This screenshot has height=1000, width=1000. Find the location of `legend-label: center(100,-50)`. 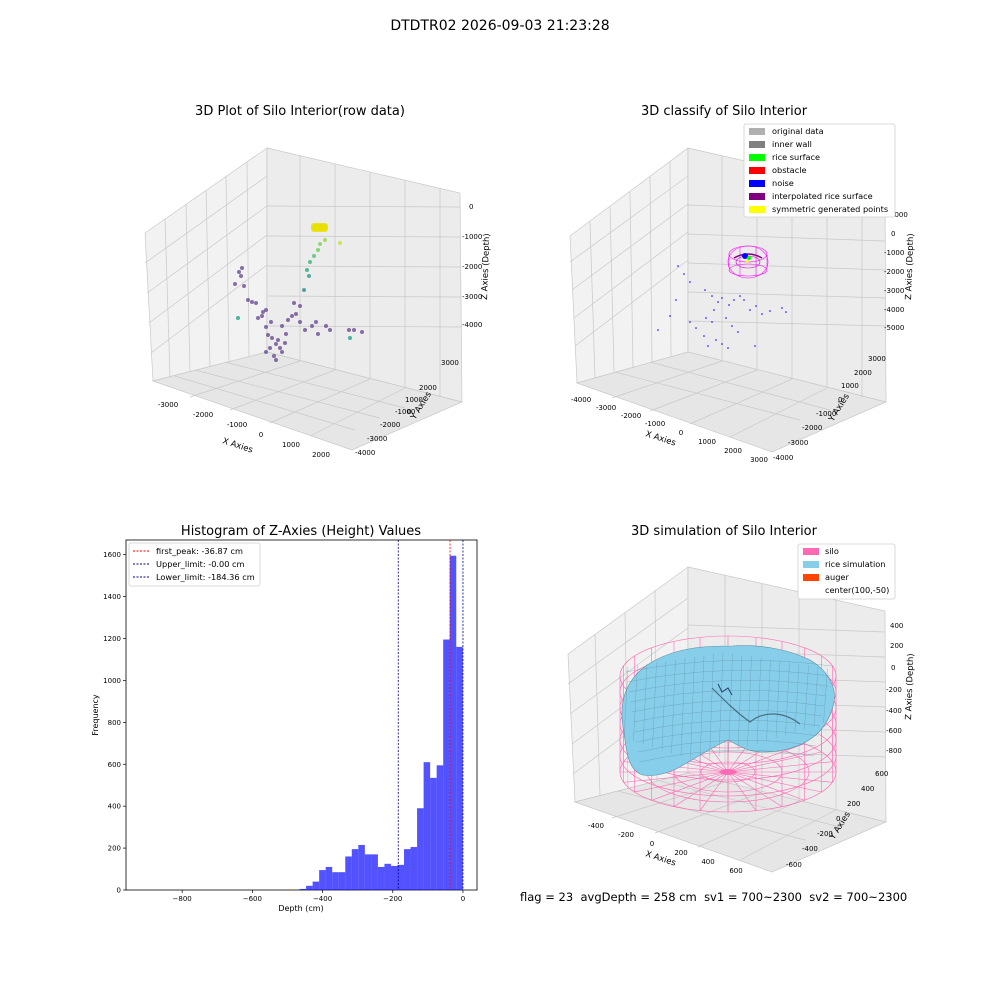

legend-label: center(100,-50) is located at coordinates (857, 590).